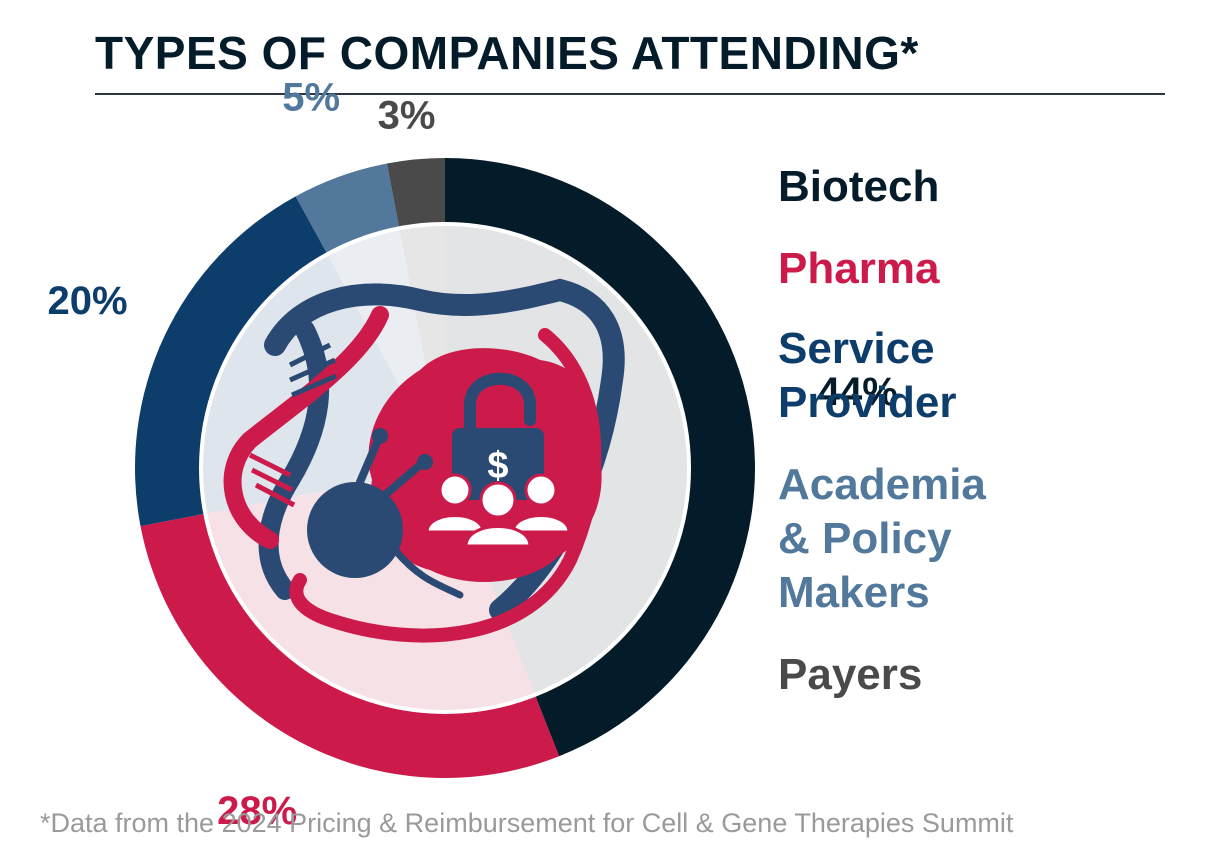 This screenshot has width=1210, height=857. What do you see at coordinates (882, 538) in the screenshot?
I see `legend-item-academia-policy-makers: Academia & Policy Makers` at bounding box center [882, 538].